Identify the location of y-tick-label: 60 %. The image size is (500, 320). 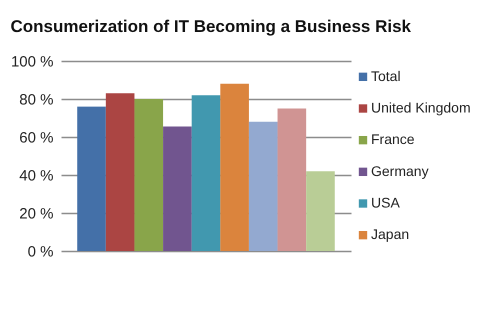
(36, 138).